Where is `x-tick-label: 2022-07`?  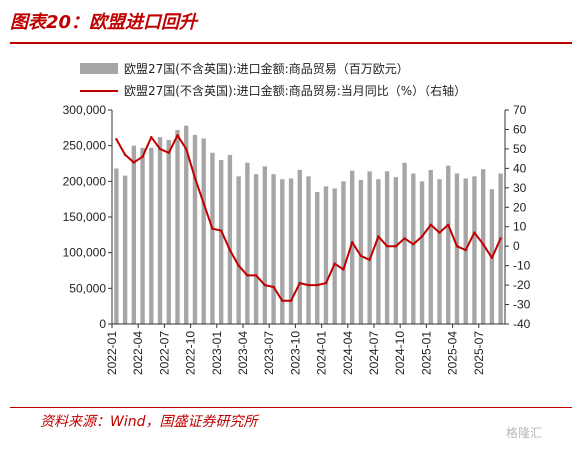 x-tick-label: 2022-07 is located at coordinates (164, 353).